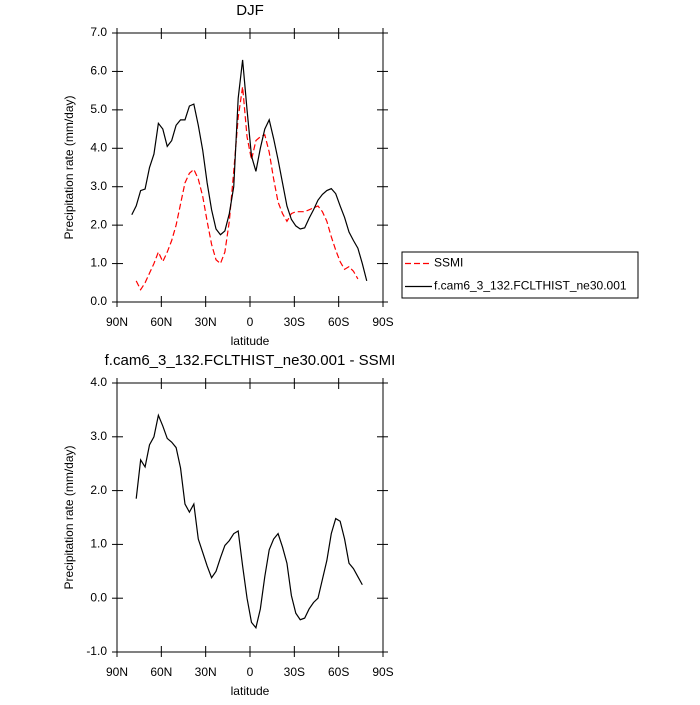  I want to click on plot-frame, so click(250, 167).